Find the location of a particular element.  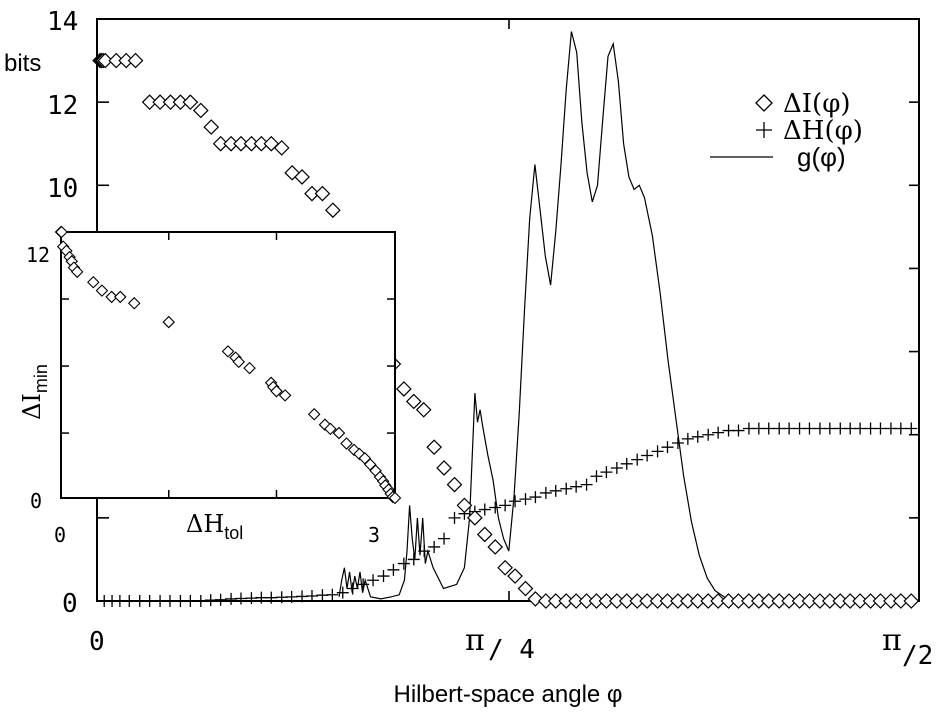

x-tick-label-0: 0 is located at coordinates (97, 642).